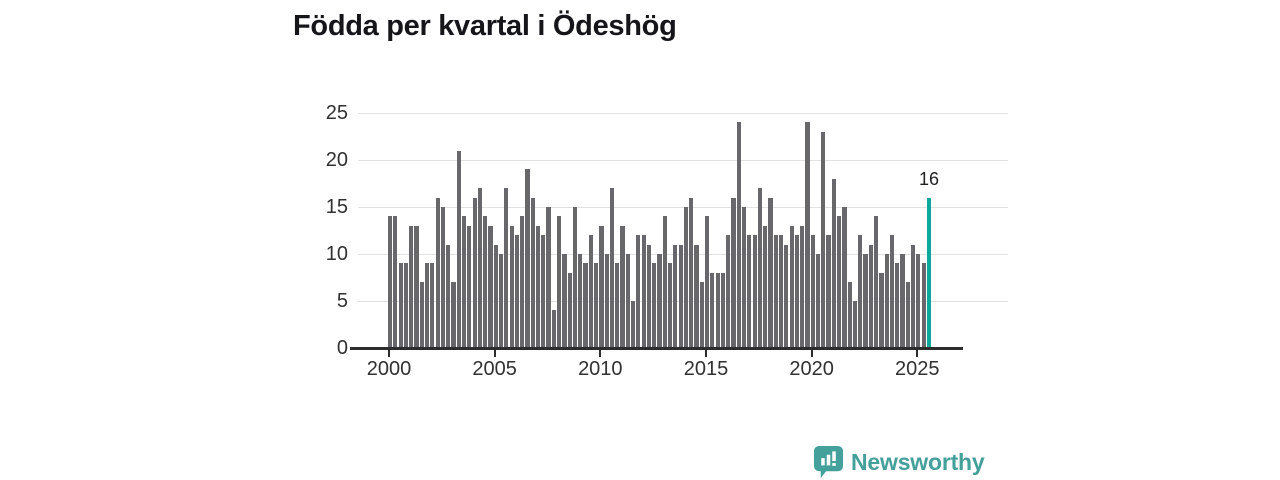 This screenshot has height=480, width=1280. Describe the element at coordinates (485, 26) in the screenshot. I see `chart-title: Födda per kvartal i Ödeshög` at that location.